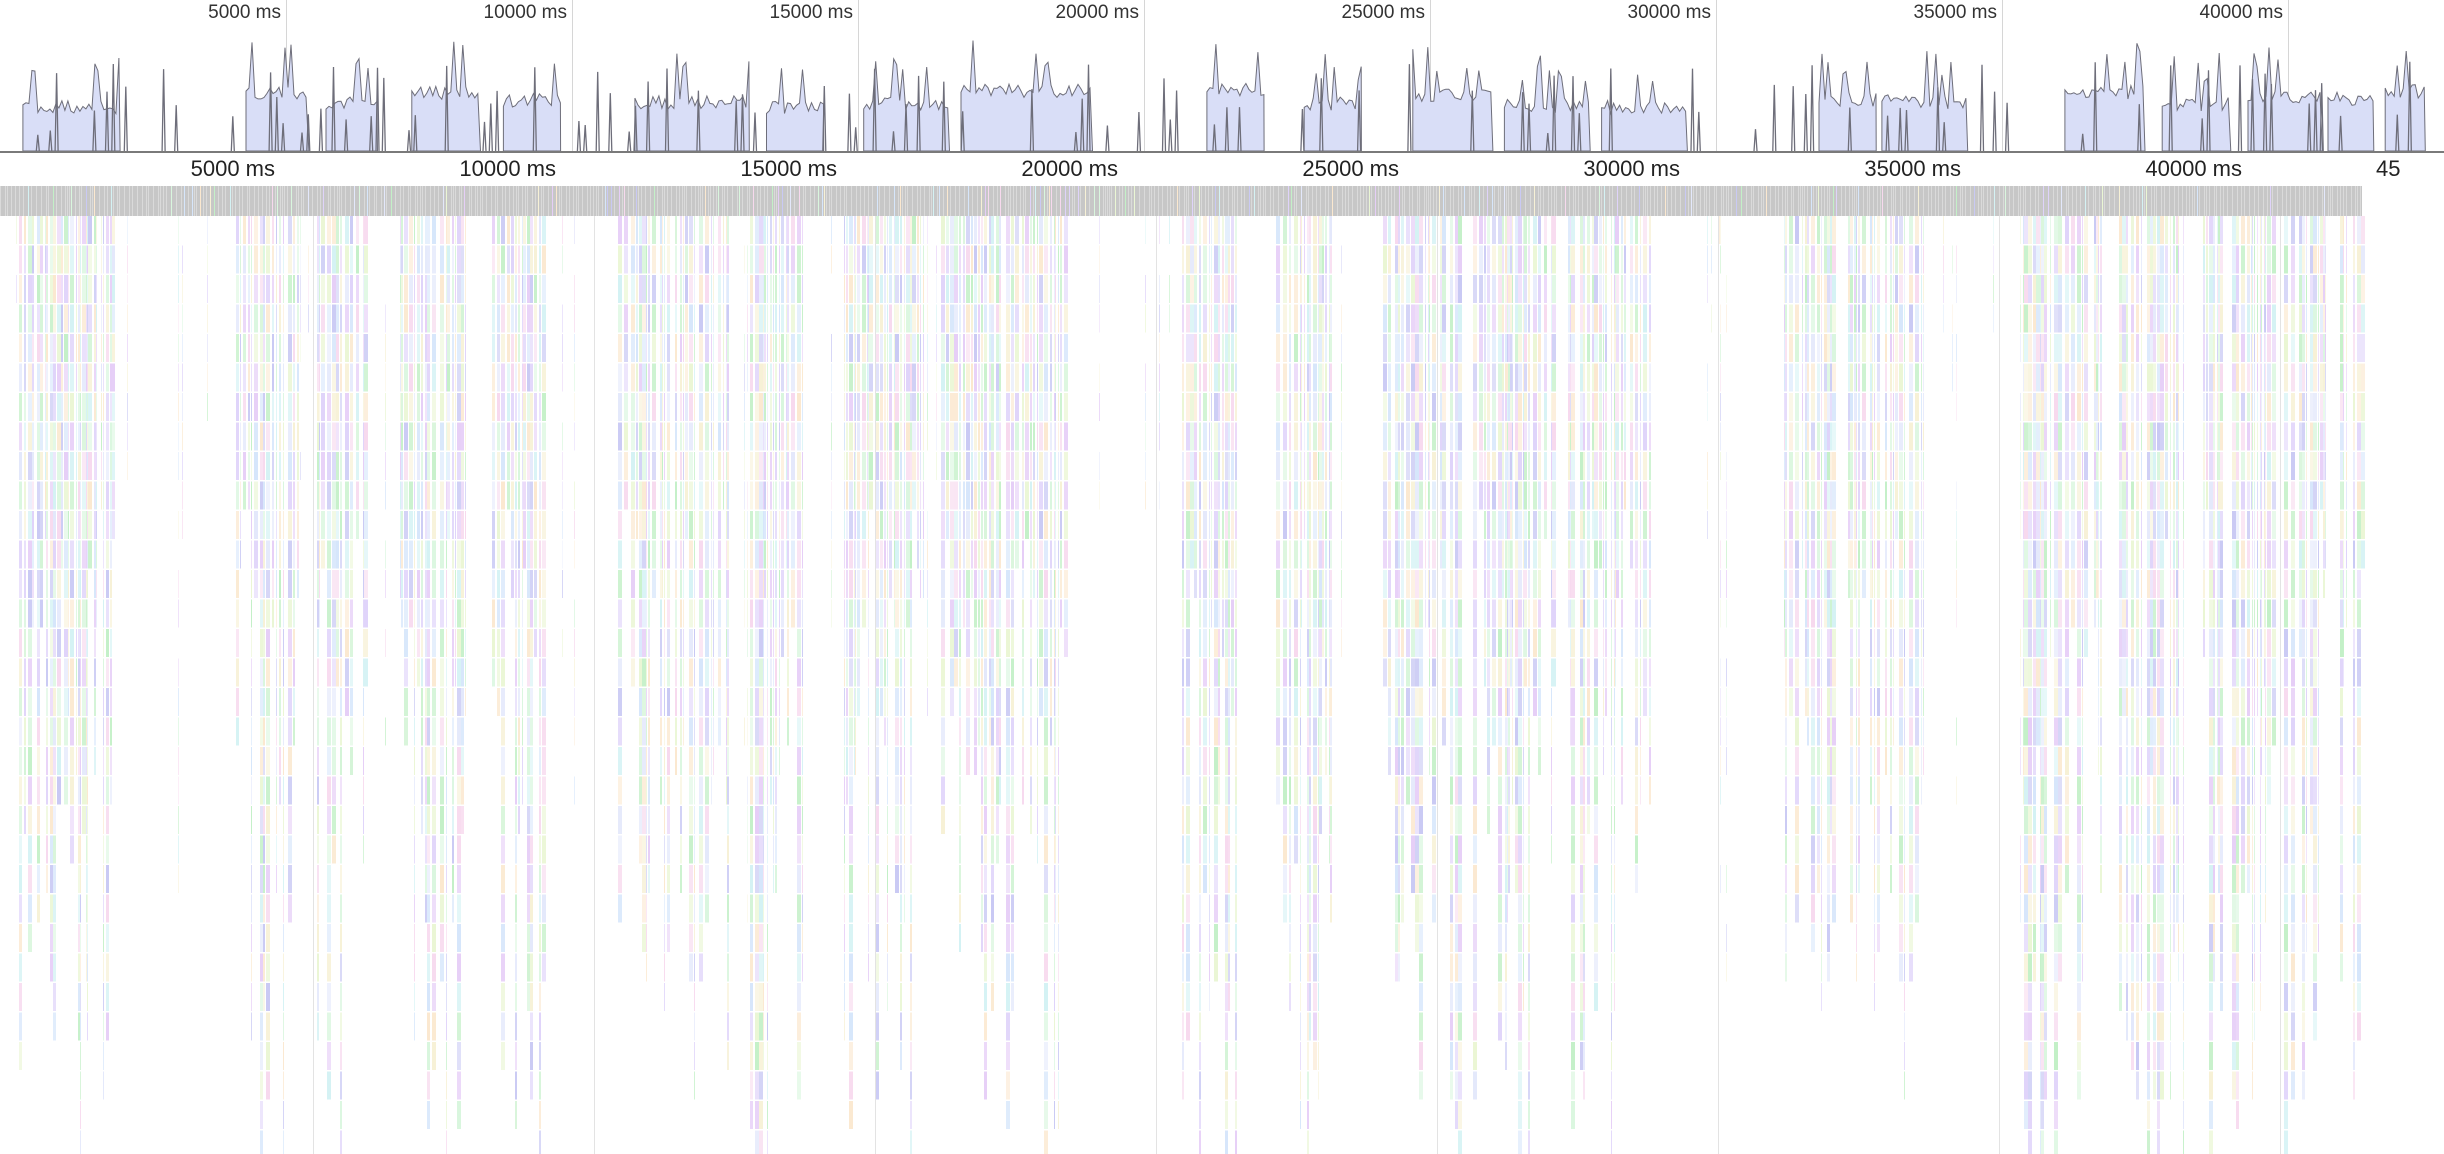  What do you see at coordinates (313, 685) in the screenshot?
I see `flame-grid-line` at bounding box center [313, 685].